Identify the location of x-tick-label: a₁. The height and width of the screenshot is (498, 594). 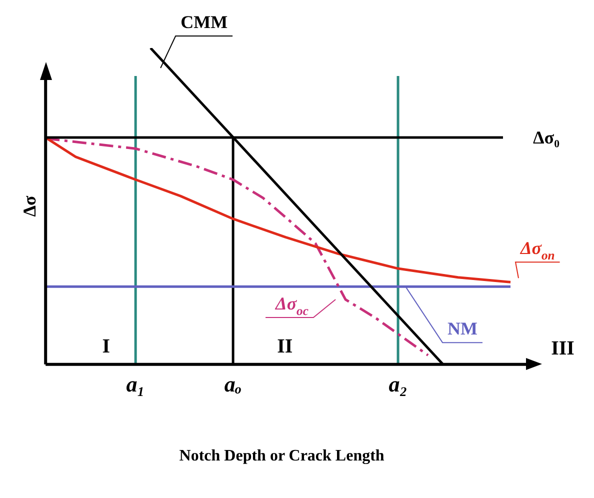
(135, 383).